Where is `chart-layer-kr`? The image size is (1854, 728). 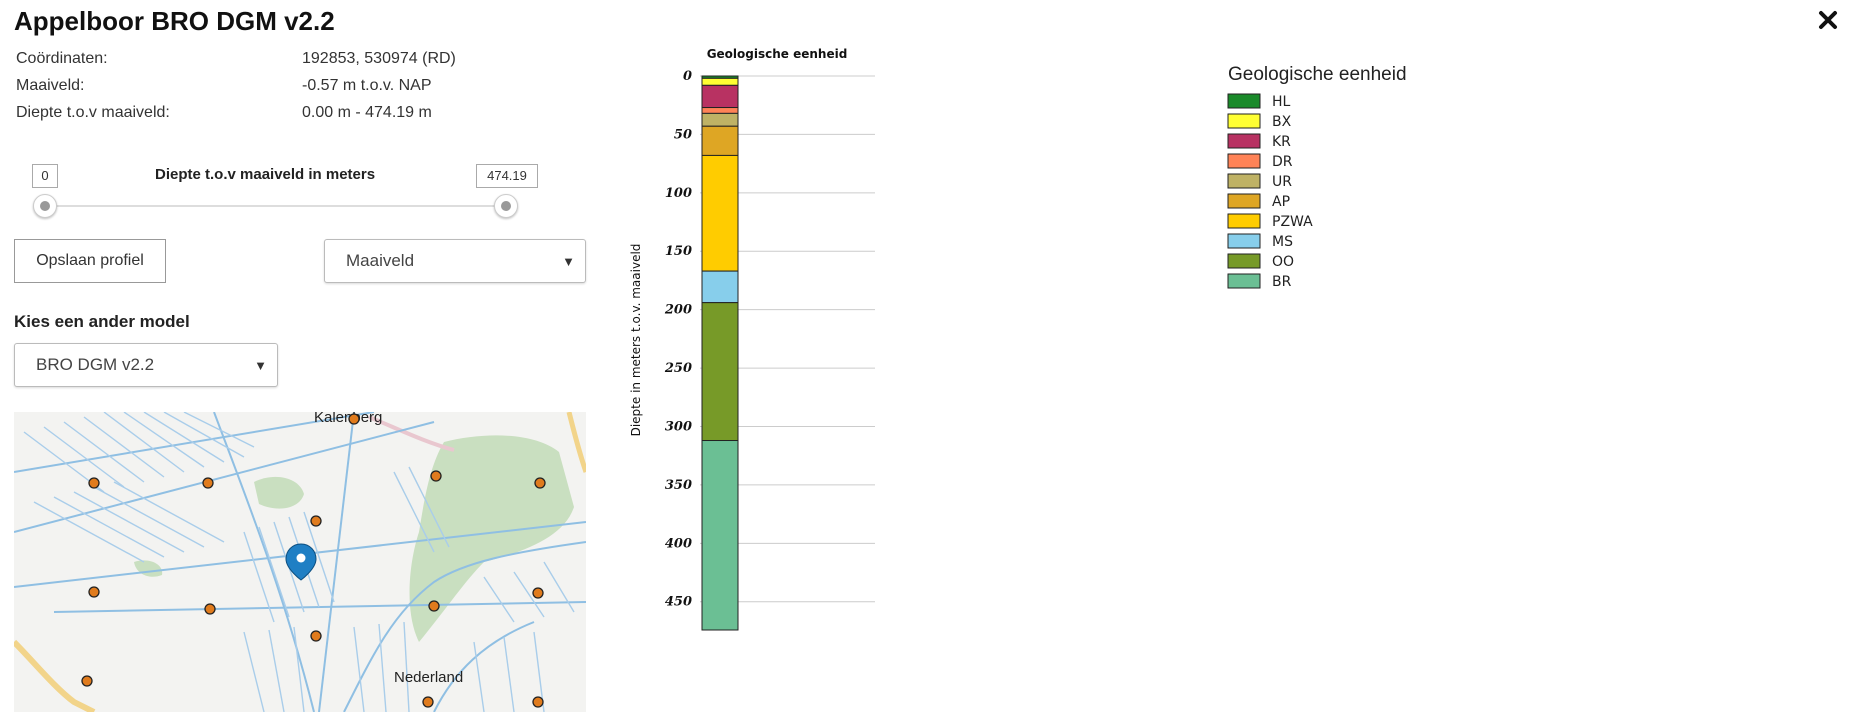
chart-layer-kr is located at coordinates (720, 96).